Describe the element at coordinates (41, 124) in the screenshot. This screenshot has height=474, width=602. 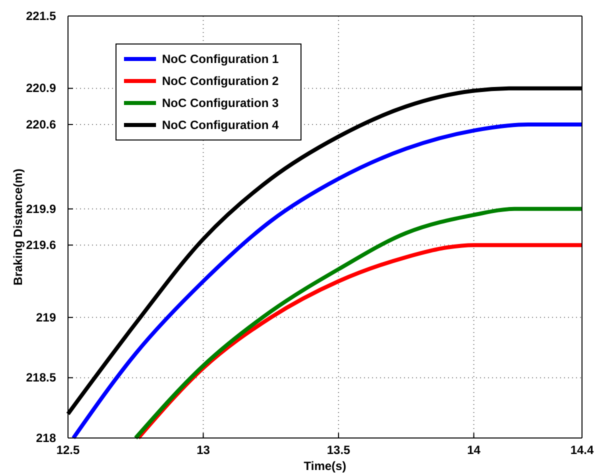
I see `y-tick-label: 220.6` at that location.